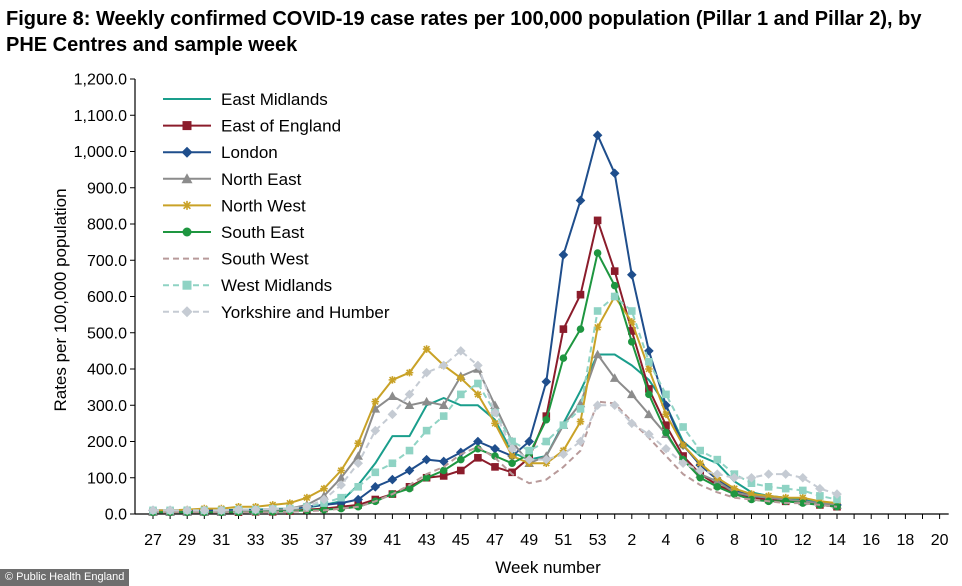 The width and height of the screenshot is (962, 586). What do you see at coordinates (305, 312) in the screenshot?
I see `legend-label: Yorkshire and Humber` at bounding box center [305, 312].